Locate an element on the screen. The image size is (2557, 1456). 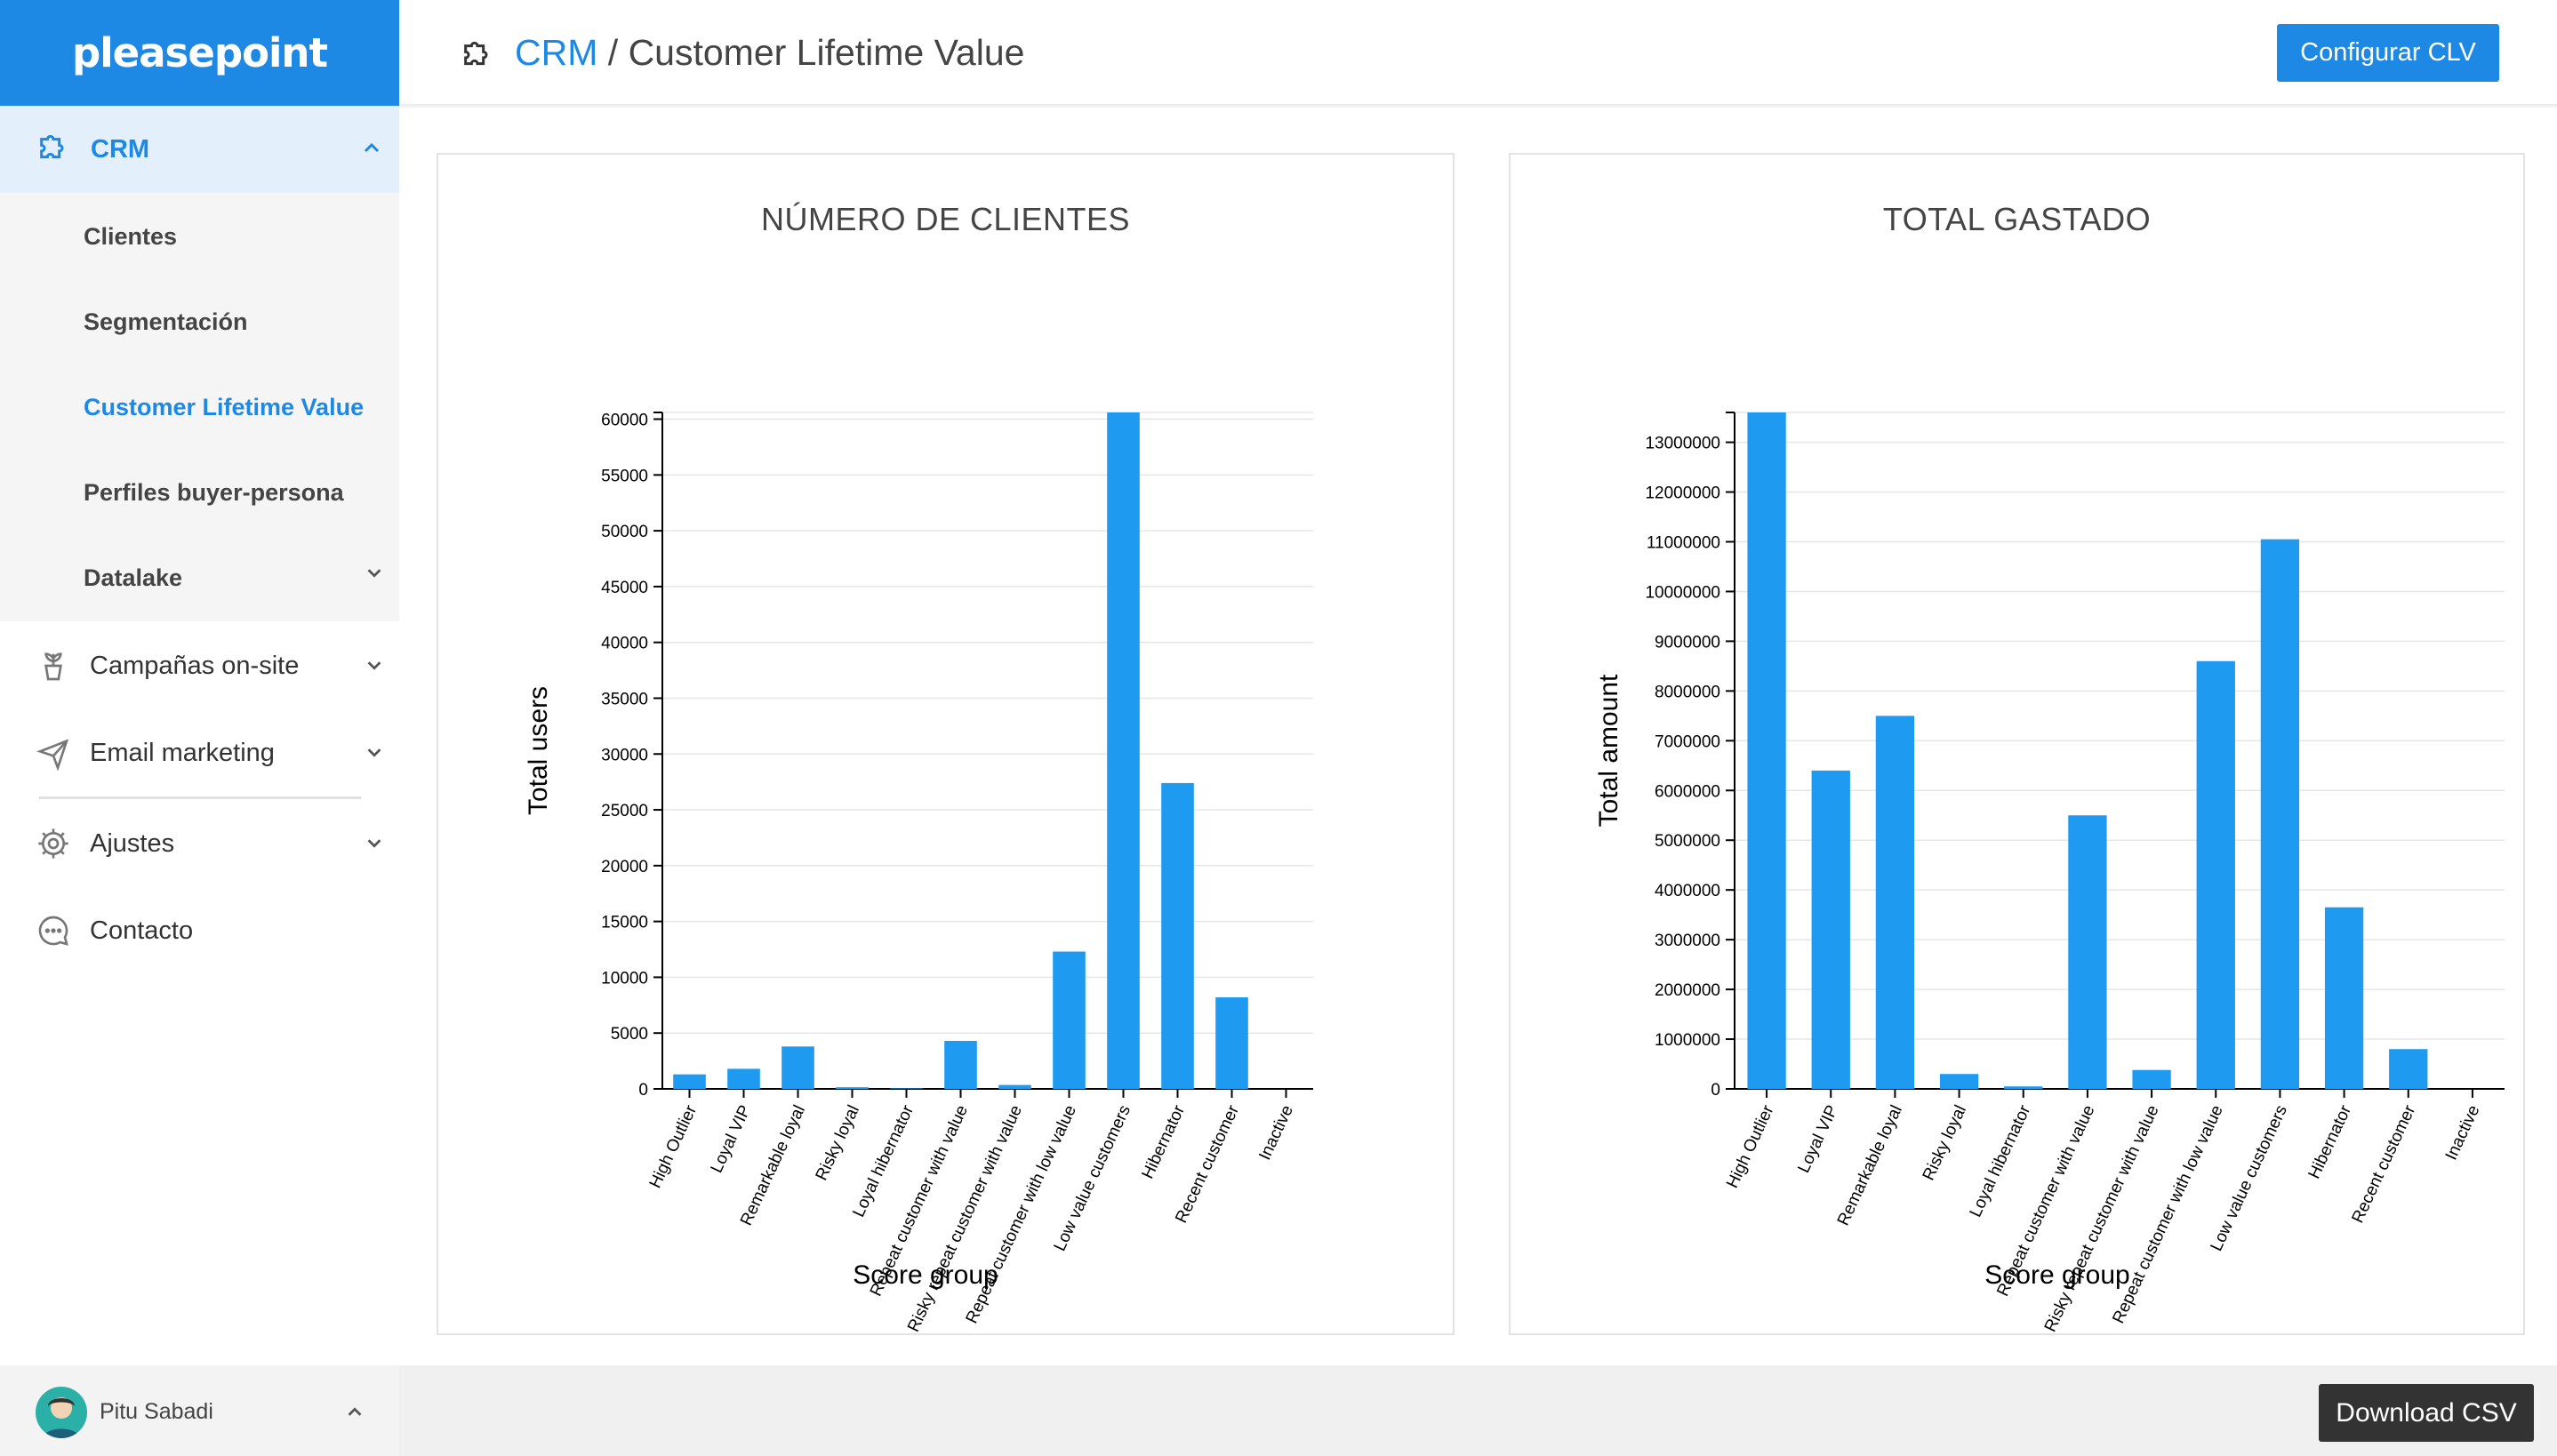
breadcrumb-crm-link: CRM is located at coordinates (556, 52).